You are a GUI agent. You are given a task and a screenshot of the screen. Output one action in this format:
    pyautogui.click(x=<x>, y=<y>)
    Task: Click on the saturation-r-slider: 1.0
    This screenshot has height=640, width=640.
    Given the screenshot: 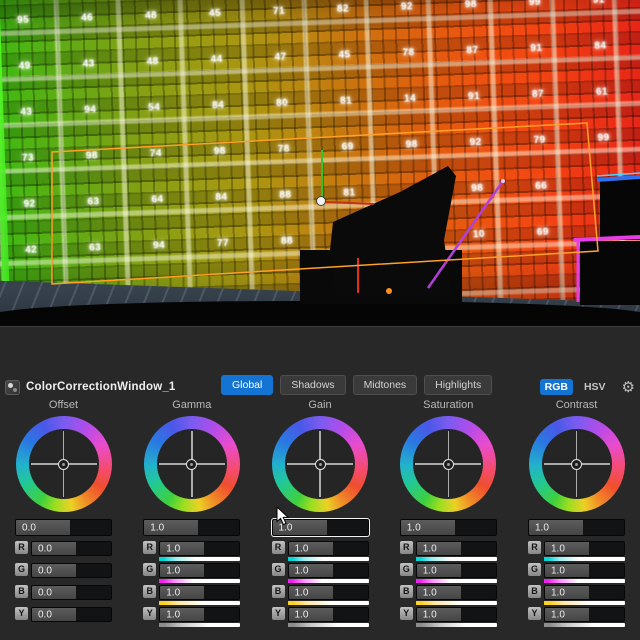 What is the action you would take?
    pyautogui.click(x=456, y=548)
    